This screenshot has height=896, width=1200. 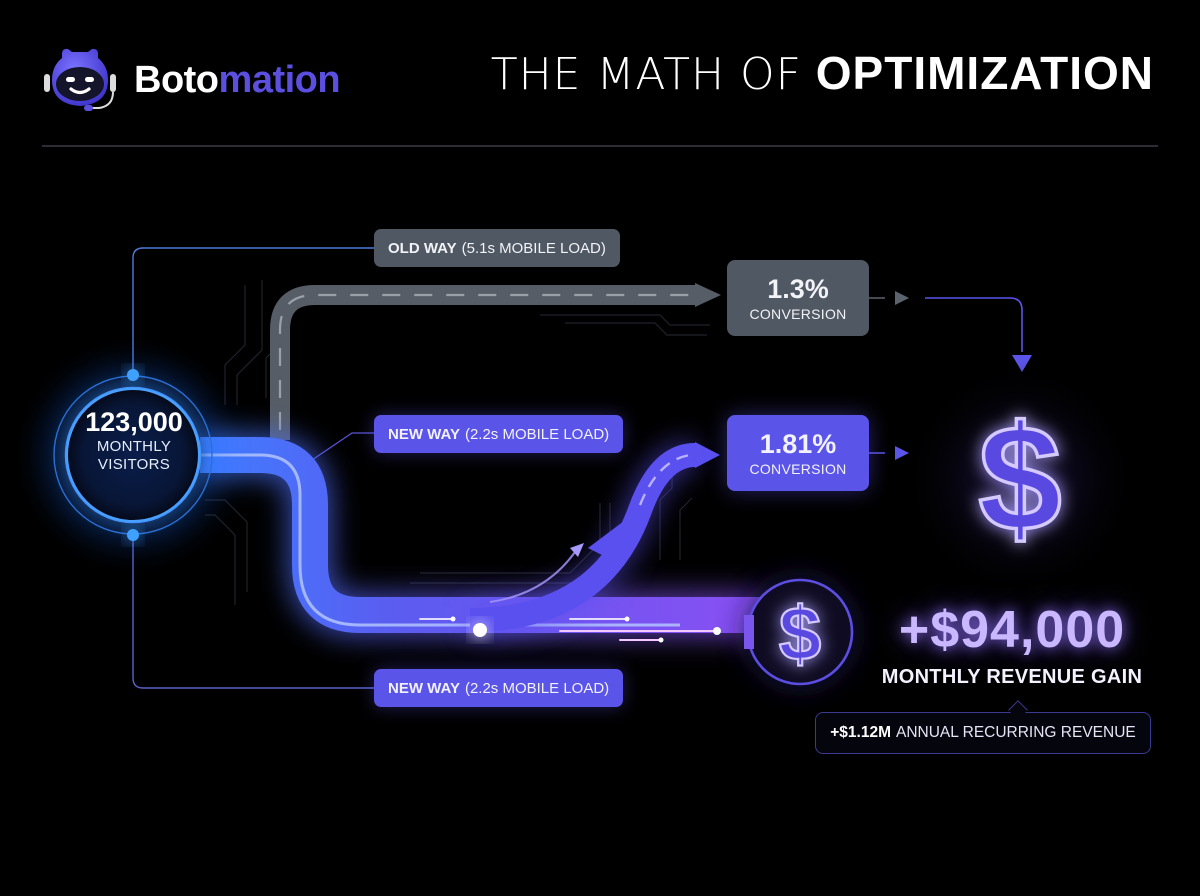 I want to click on header-divider, so click(x=600, y=146).